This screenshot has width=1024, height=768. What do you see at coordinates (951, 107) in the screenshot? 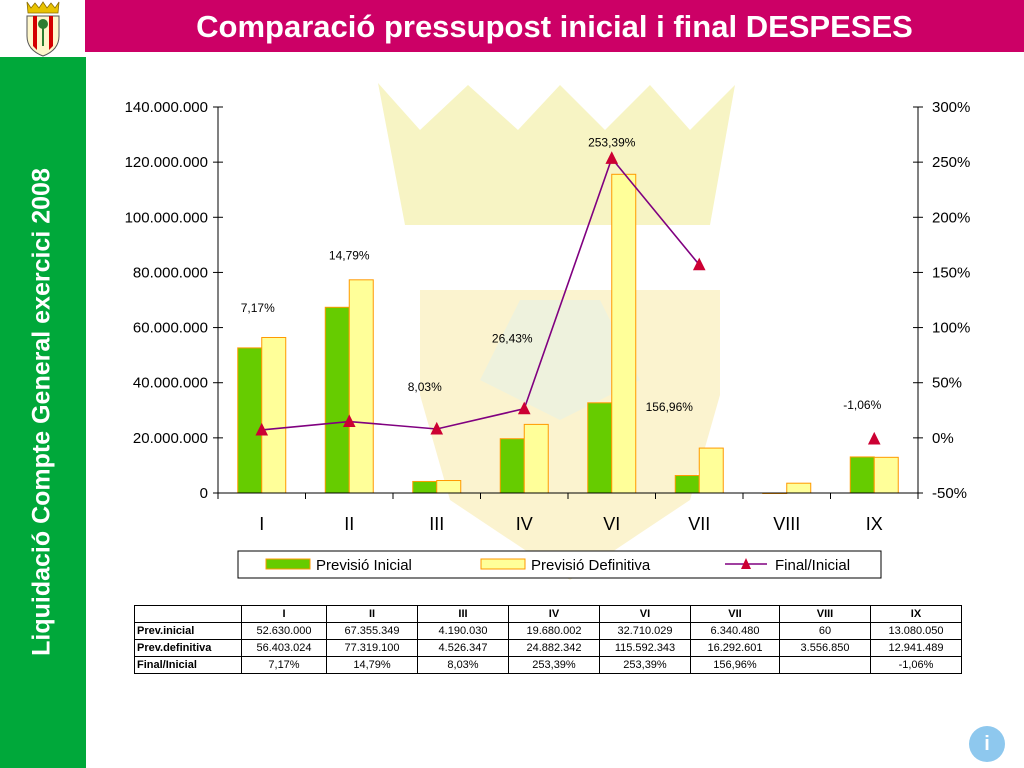
I see `y-right-tick-label: 300%` at bounding box center [951, 107].